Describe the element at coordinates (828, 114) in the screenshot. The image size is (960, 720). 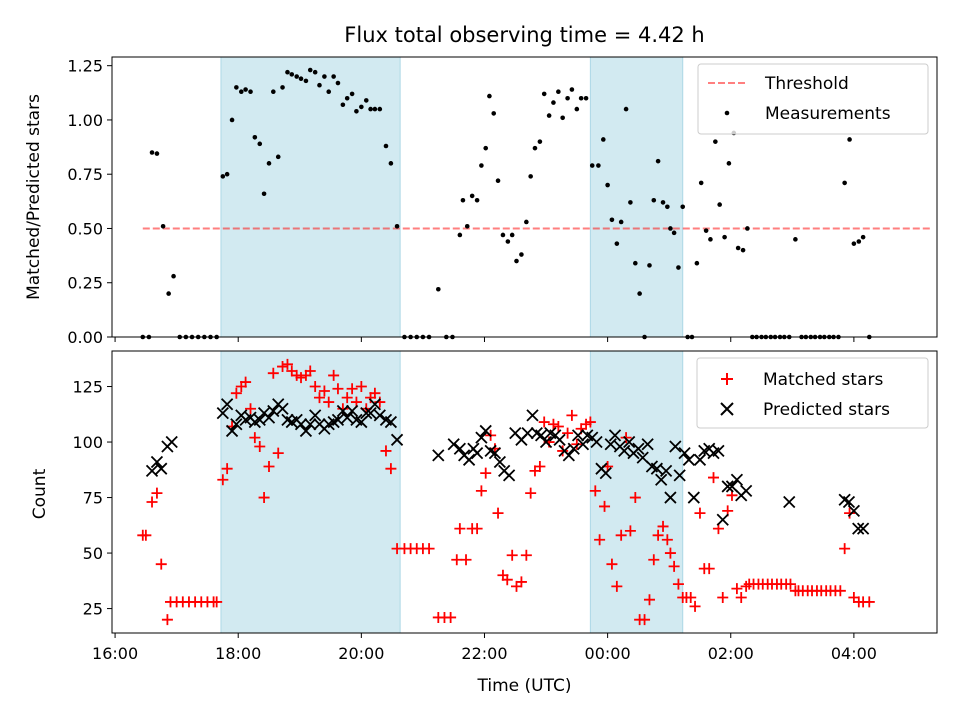
I see `measurements-legend-label: Measurements` at that location.